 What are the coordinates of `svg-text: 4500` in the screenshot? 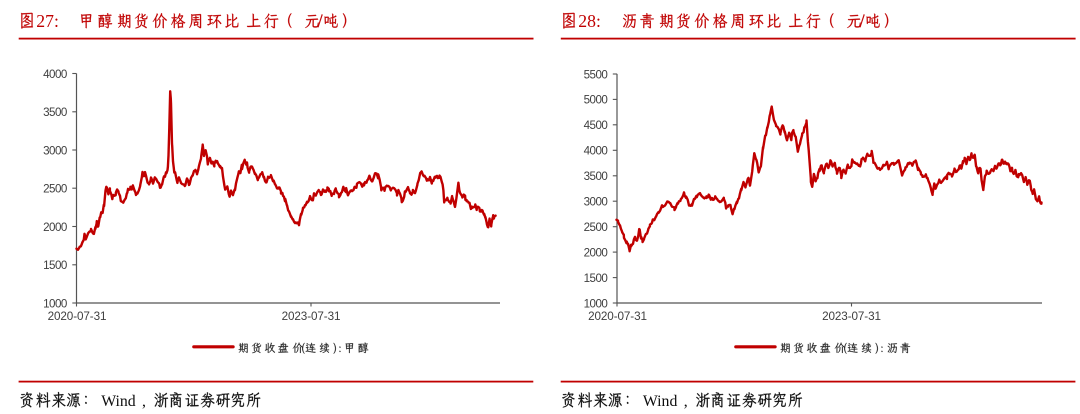 It's located at (596, 125).